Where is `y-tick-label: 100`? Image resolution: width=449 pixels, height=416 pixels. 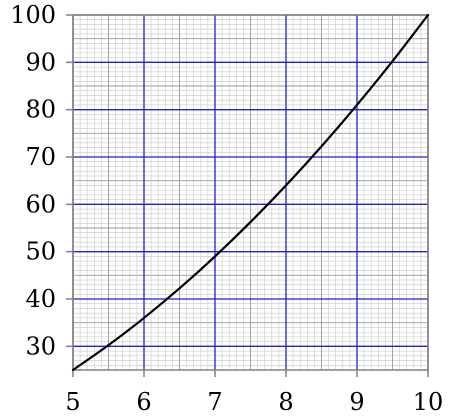 y-tick-label: 100 is located at coordinates (33, 15).